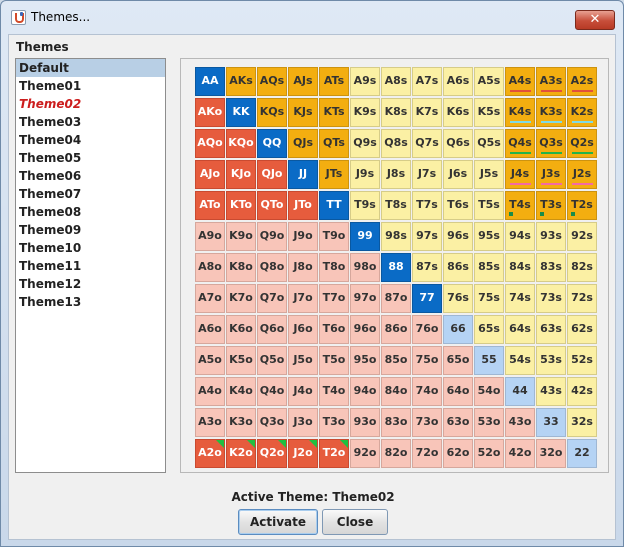  What do you see at coordinates (272, 298) in the screenshot?
I see `hand-cell: Q7o` at bounding box center [272, 298].